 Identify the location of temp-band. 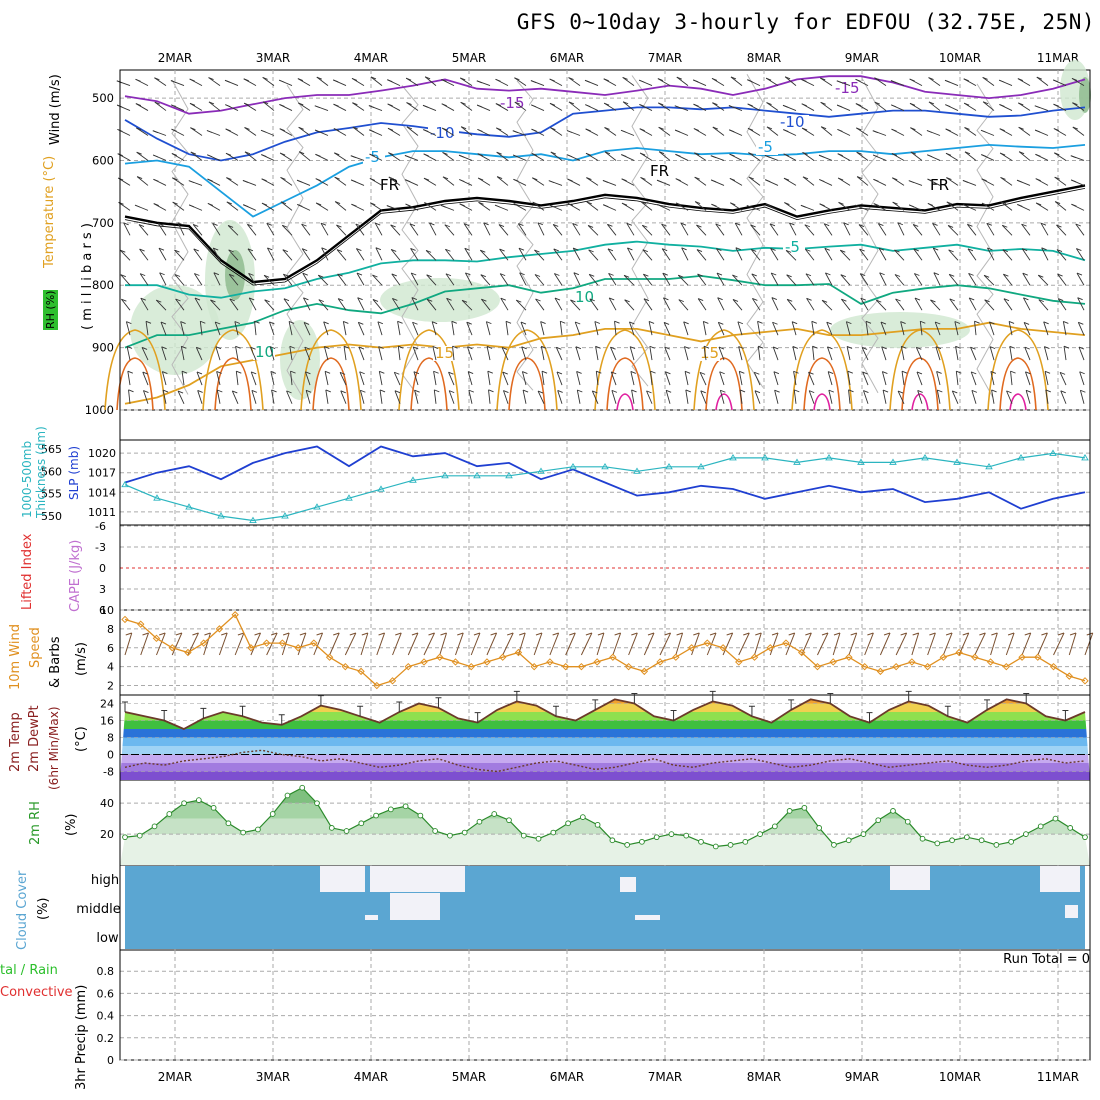
(605, 741).